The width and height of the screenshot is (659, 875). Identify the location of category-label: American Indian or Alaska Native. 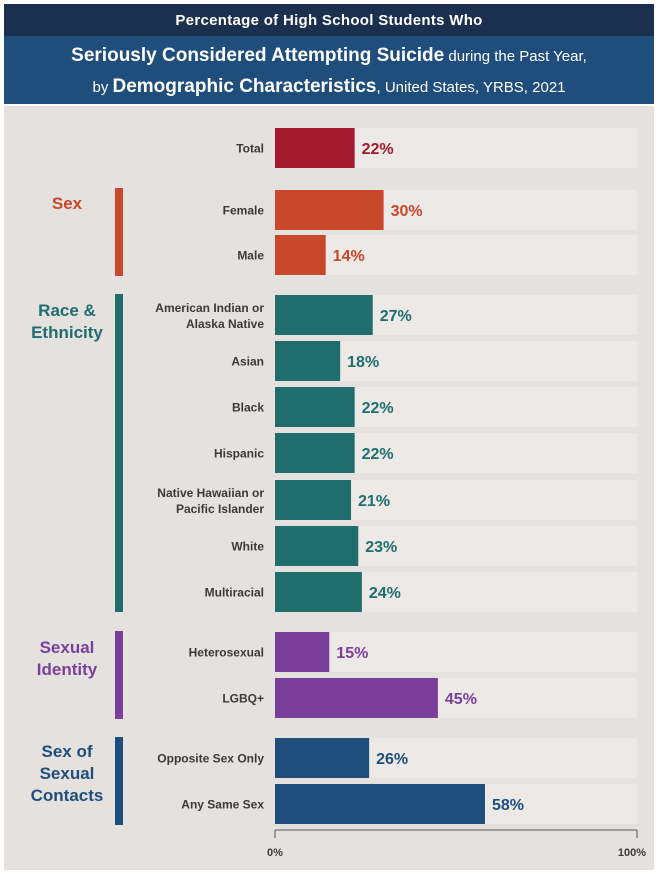
(209, 316).